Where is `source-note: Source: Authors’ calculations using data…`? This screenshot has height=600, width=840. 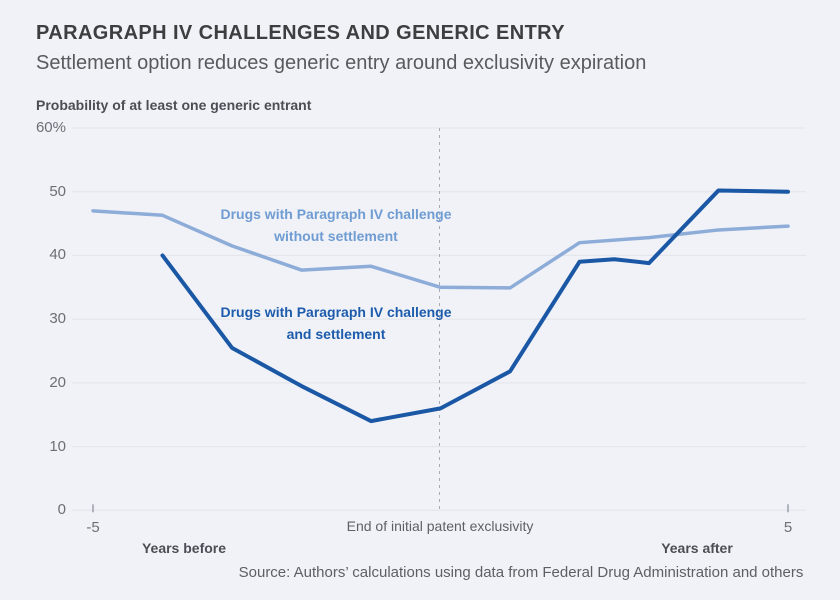 source-note: Source: Authors’ calculations using data… is located at coordinates (521, 572).